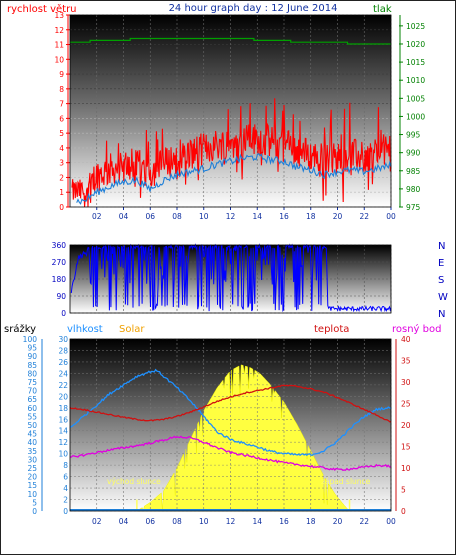 Image resolution: width=456 pixels, height=556 pixels. I want to click on wind-tick-label: 0, so click(61, 207).